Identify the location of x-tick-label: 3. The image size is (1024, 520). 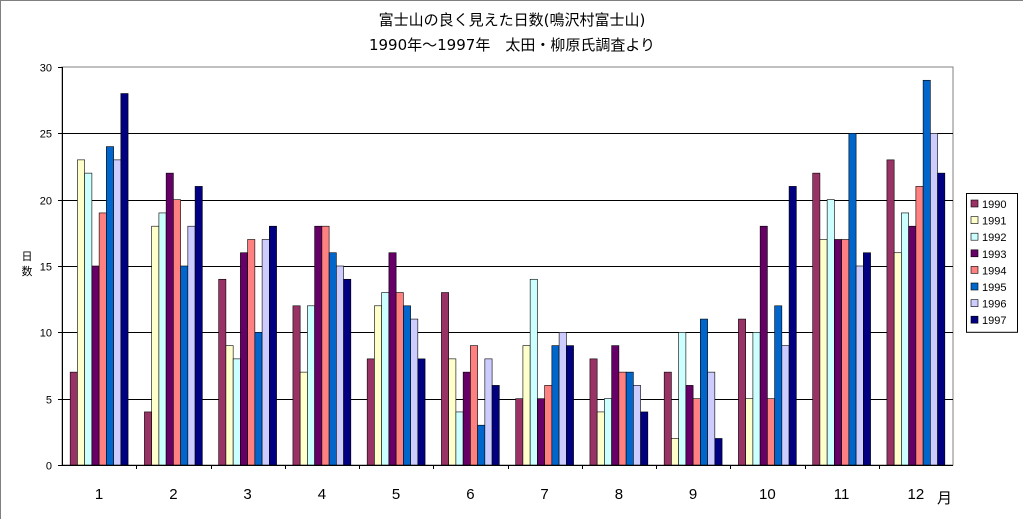
(247, 494).